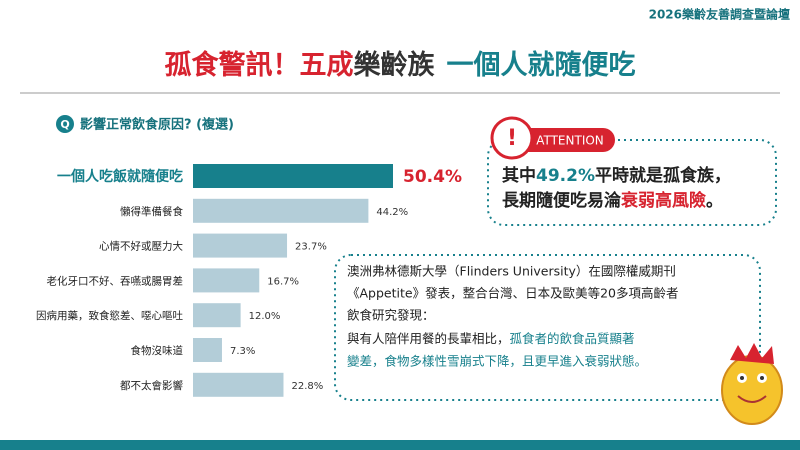 The width and height of the screenshot is (800, 450). Describe the element at coordinates (283, 281) in the screenshot. I see `value-label: 16.7%` at that location.